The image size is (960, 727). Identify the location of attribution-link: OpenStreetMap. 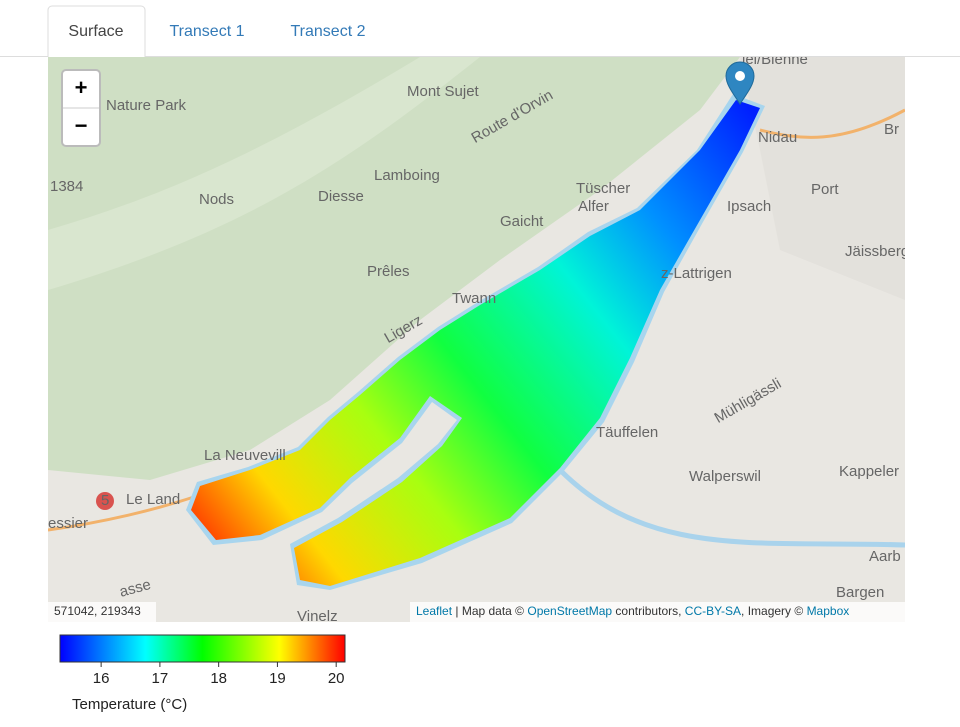
(569, 611).